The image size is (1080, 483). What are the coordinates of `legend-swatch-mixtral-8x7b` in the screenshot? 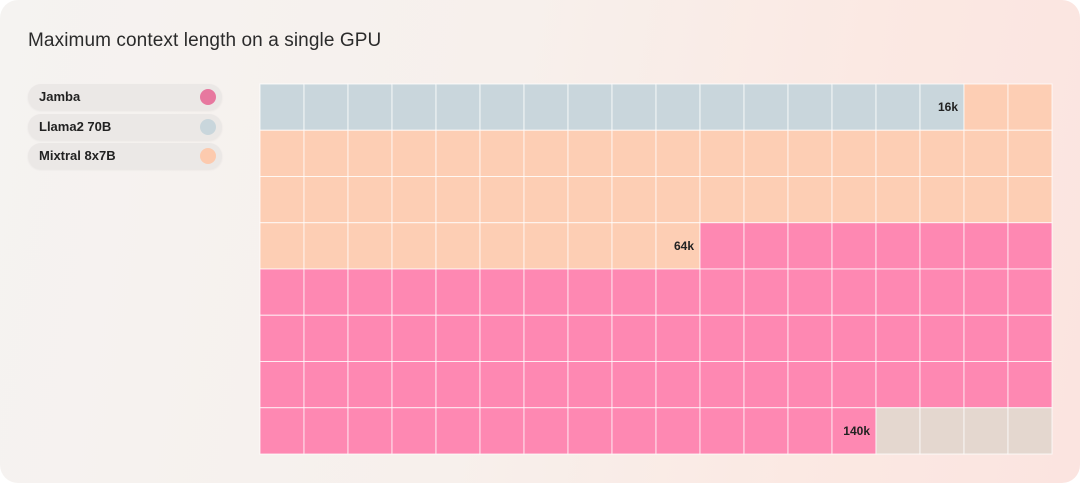 It's located at (208, 156).